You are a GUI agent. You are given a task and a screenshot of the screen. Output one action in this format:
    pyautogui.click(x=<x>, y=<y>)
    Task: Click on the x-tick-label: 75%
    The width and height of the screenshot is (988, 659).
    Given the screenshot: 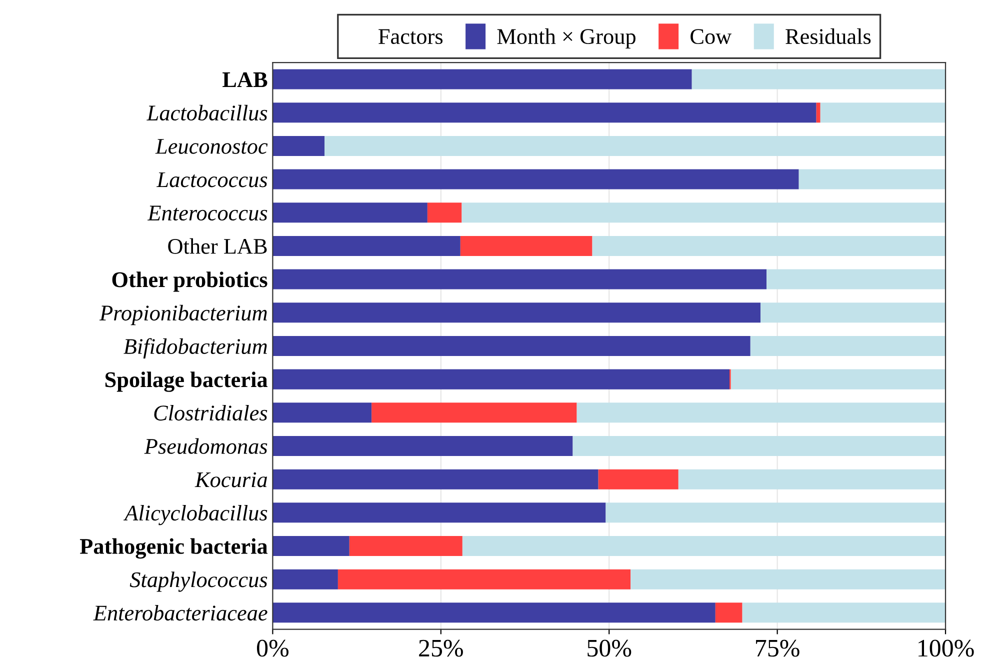 What is the action you would take?
    pyautogui.click(x=778, y=648)
    